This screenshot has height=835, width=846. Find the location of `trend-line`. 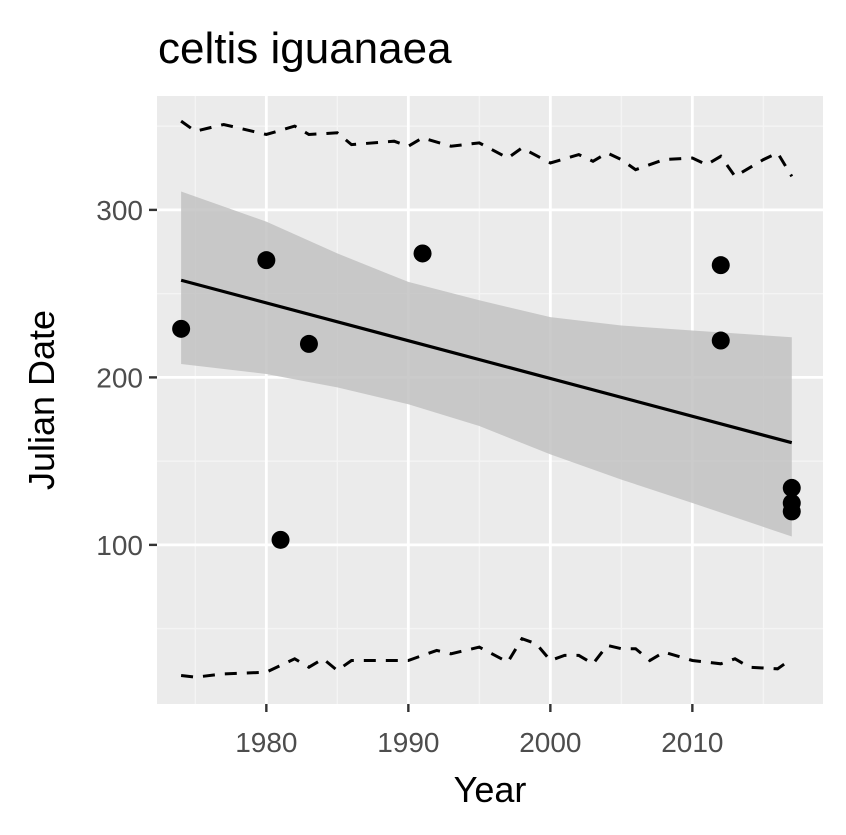

trend-line is located at coordinates (486, 361).